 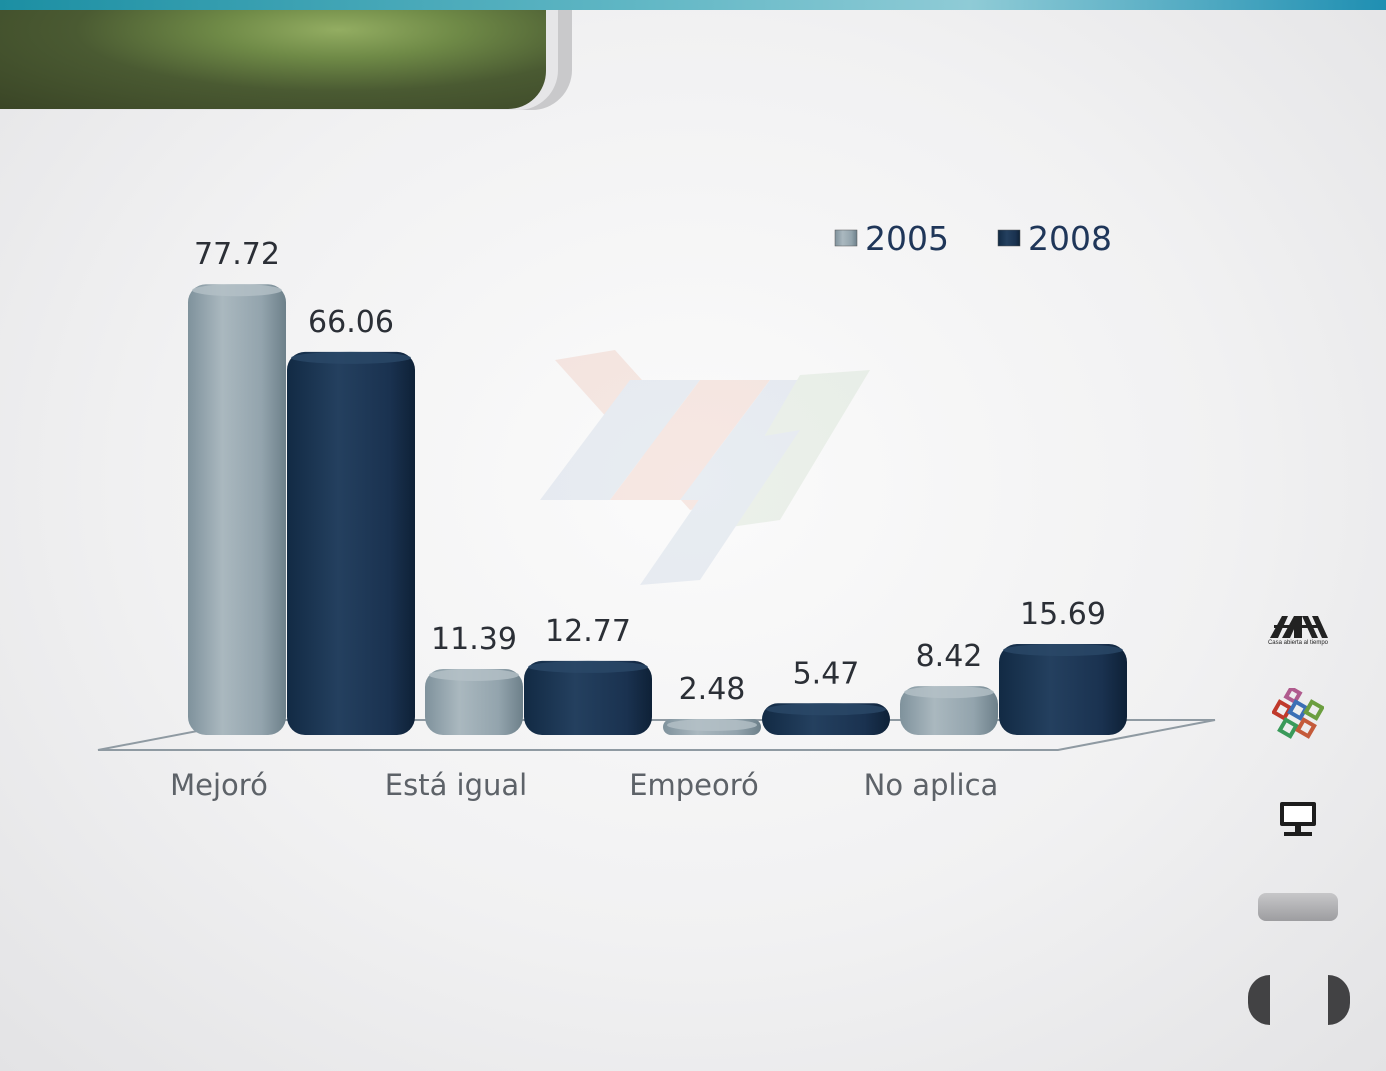 What do you see at coordinates (694, 785) in the screenshot?
I see `category-label-2: Empeoró` at bounding box center [694, 785].